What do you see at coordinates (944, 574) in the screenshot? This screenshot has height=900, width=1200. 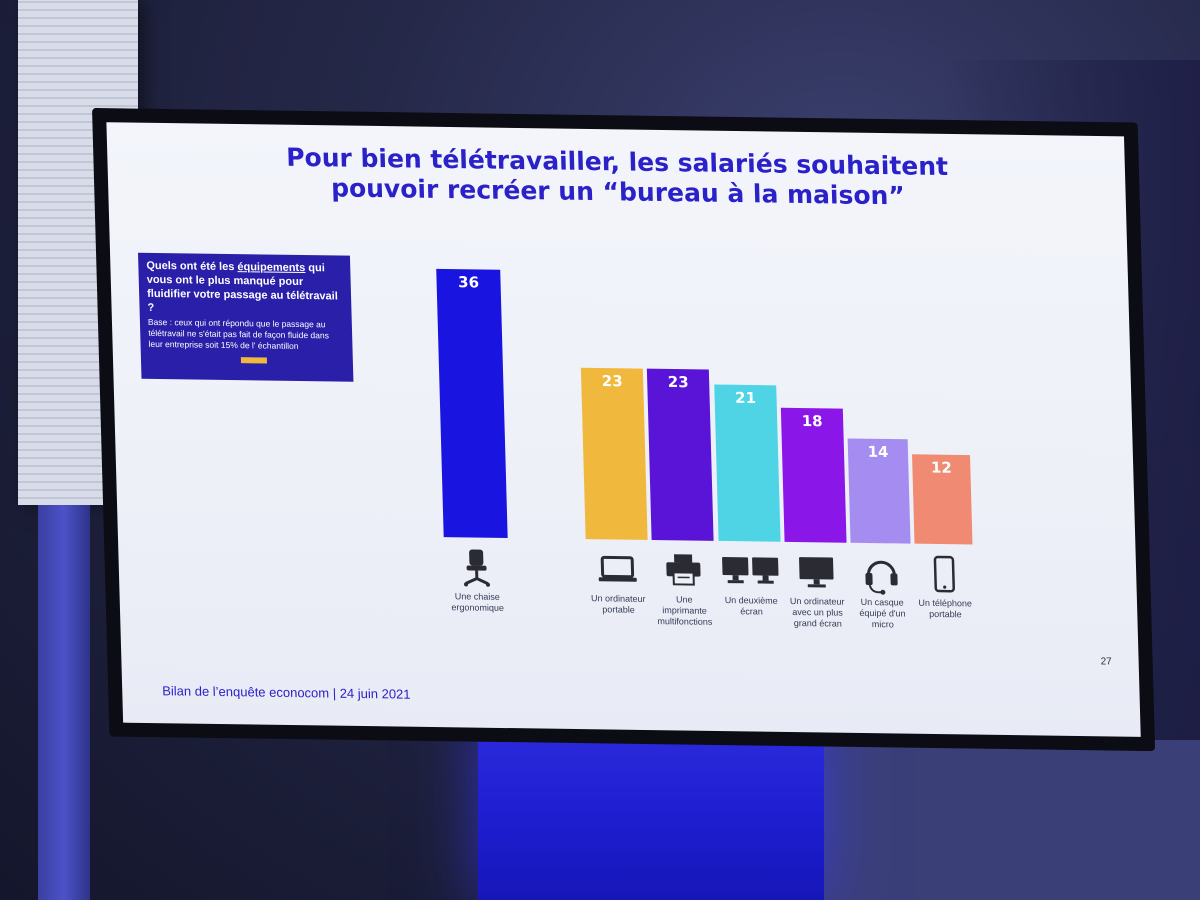 I see `smartphone-icon` at bounding box center [944, 574].